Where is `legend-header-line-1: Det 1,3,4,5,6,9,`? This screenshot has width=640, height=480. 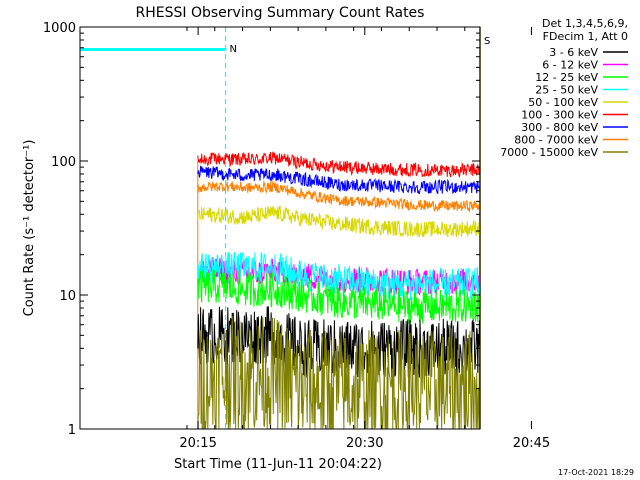 legend-header-line-1: Det 1,3,4,5,6,9, is located at coordinates (585, 23).